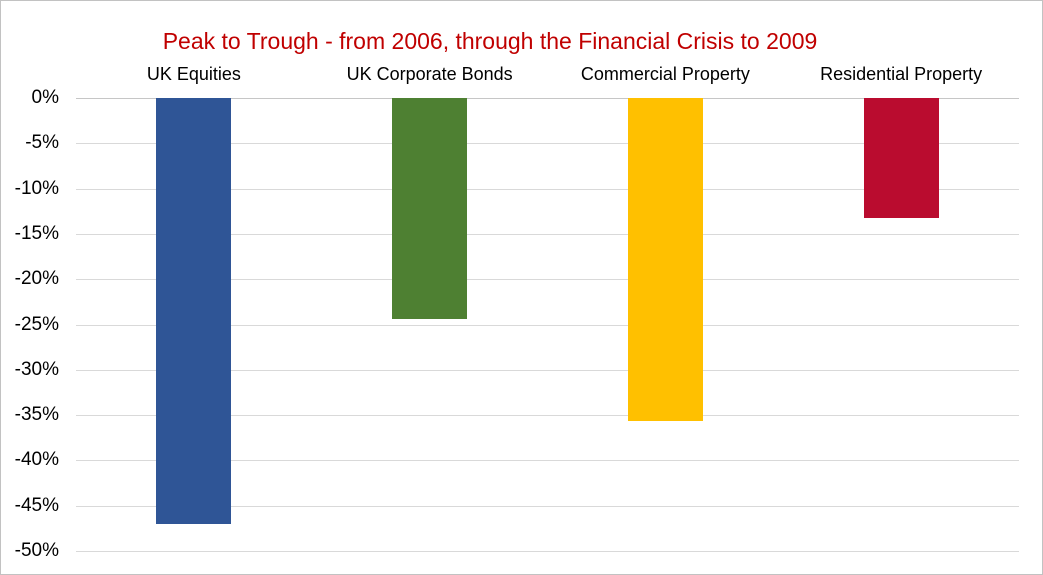 This screenshot has width=1043, height=575. I want to click on y-tick-label: -40%, so click(36, 460).